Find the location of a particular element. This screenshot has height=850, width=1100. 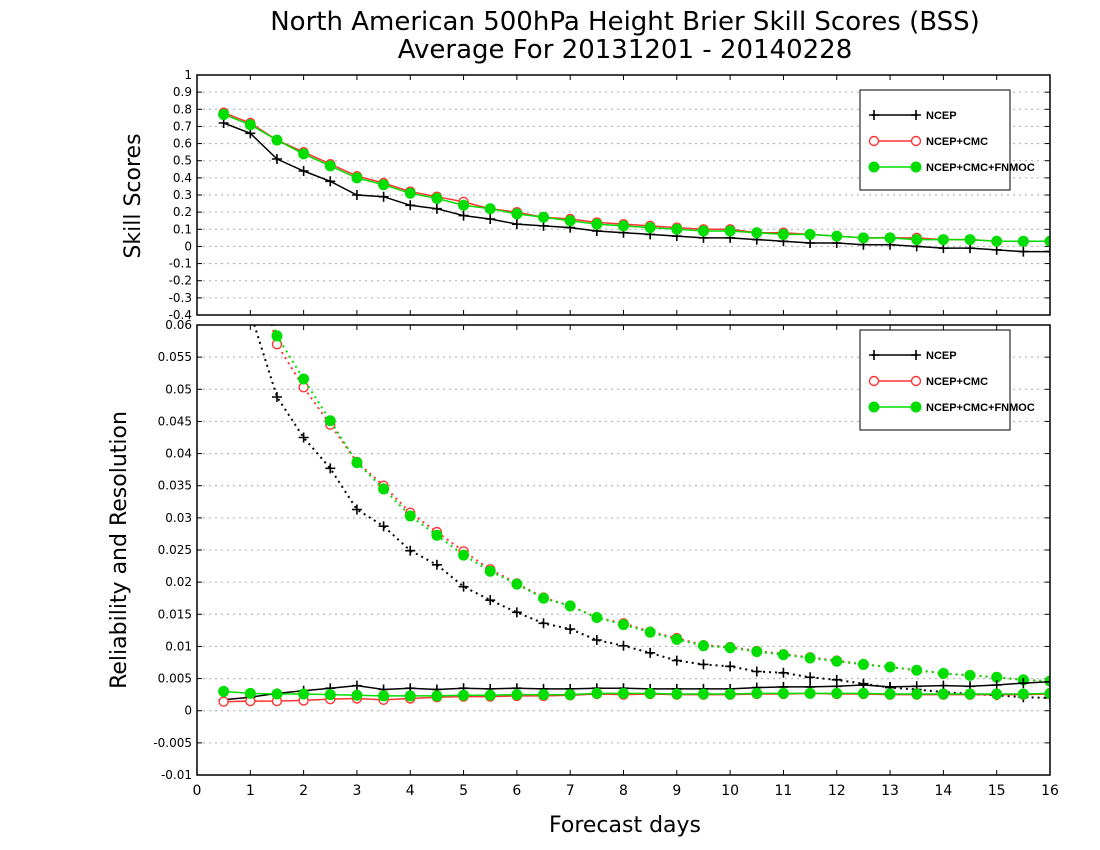

top-y-tick-label: 0.8 is located at coordinates (182, 109).